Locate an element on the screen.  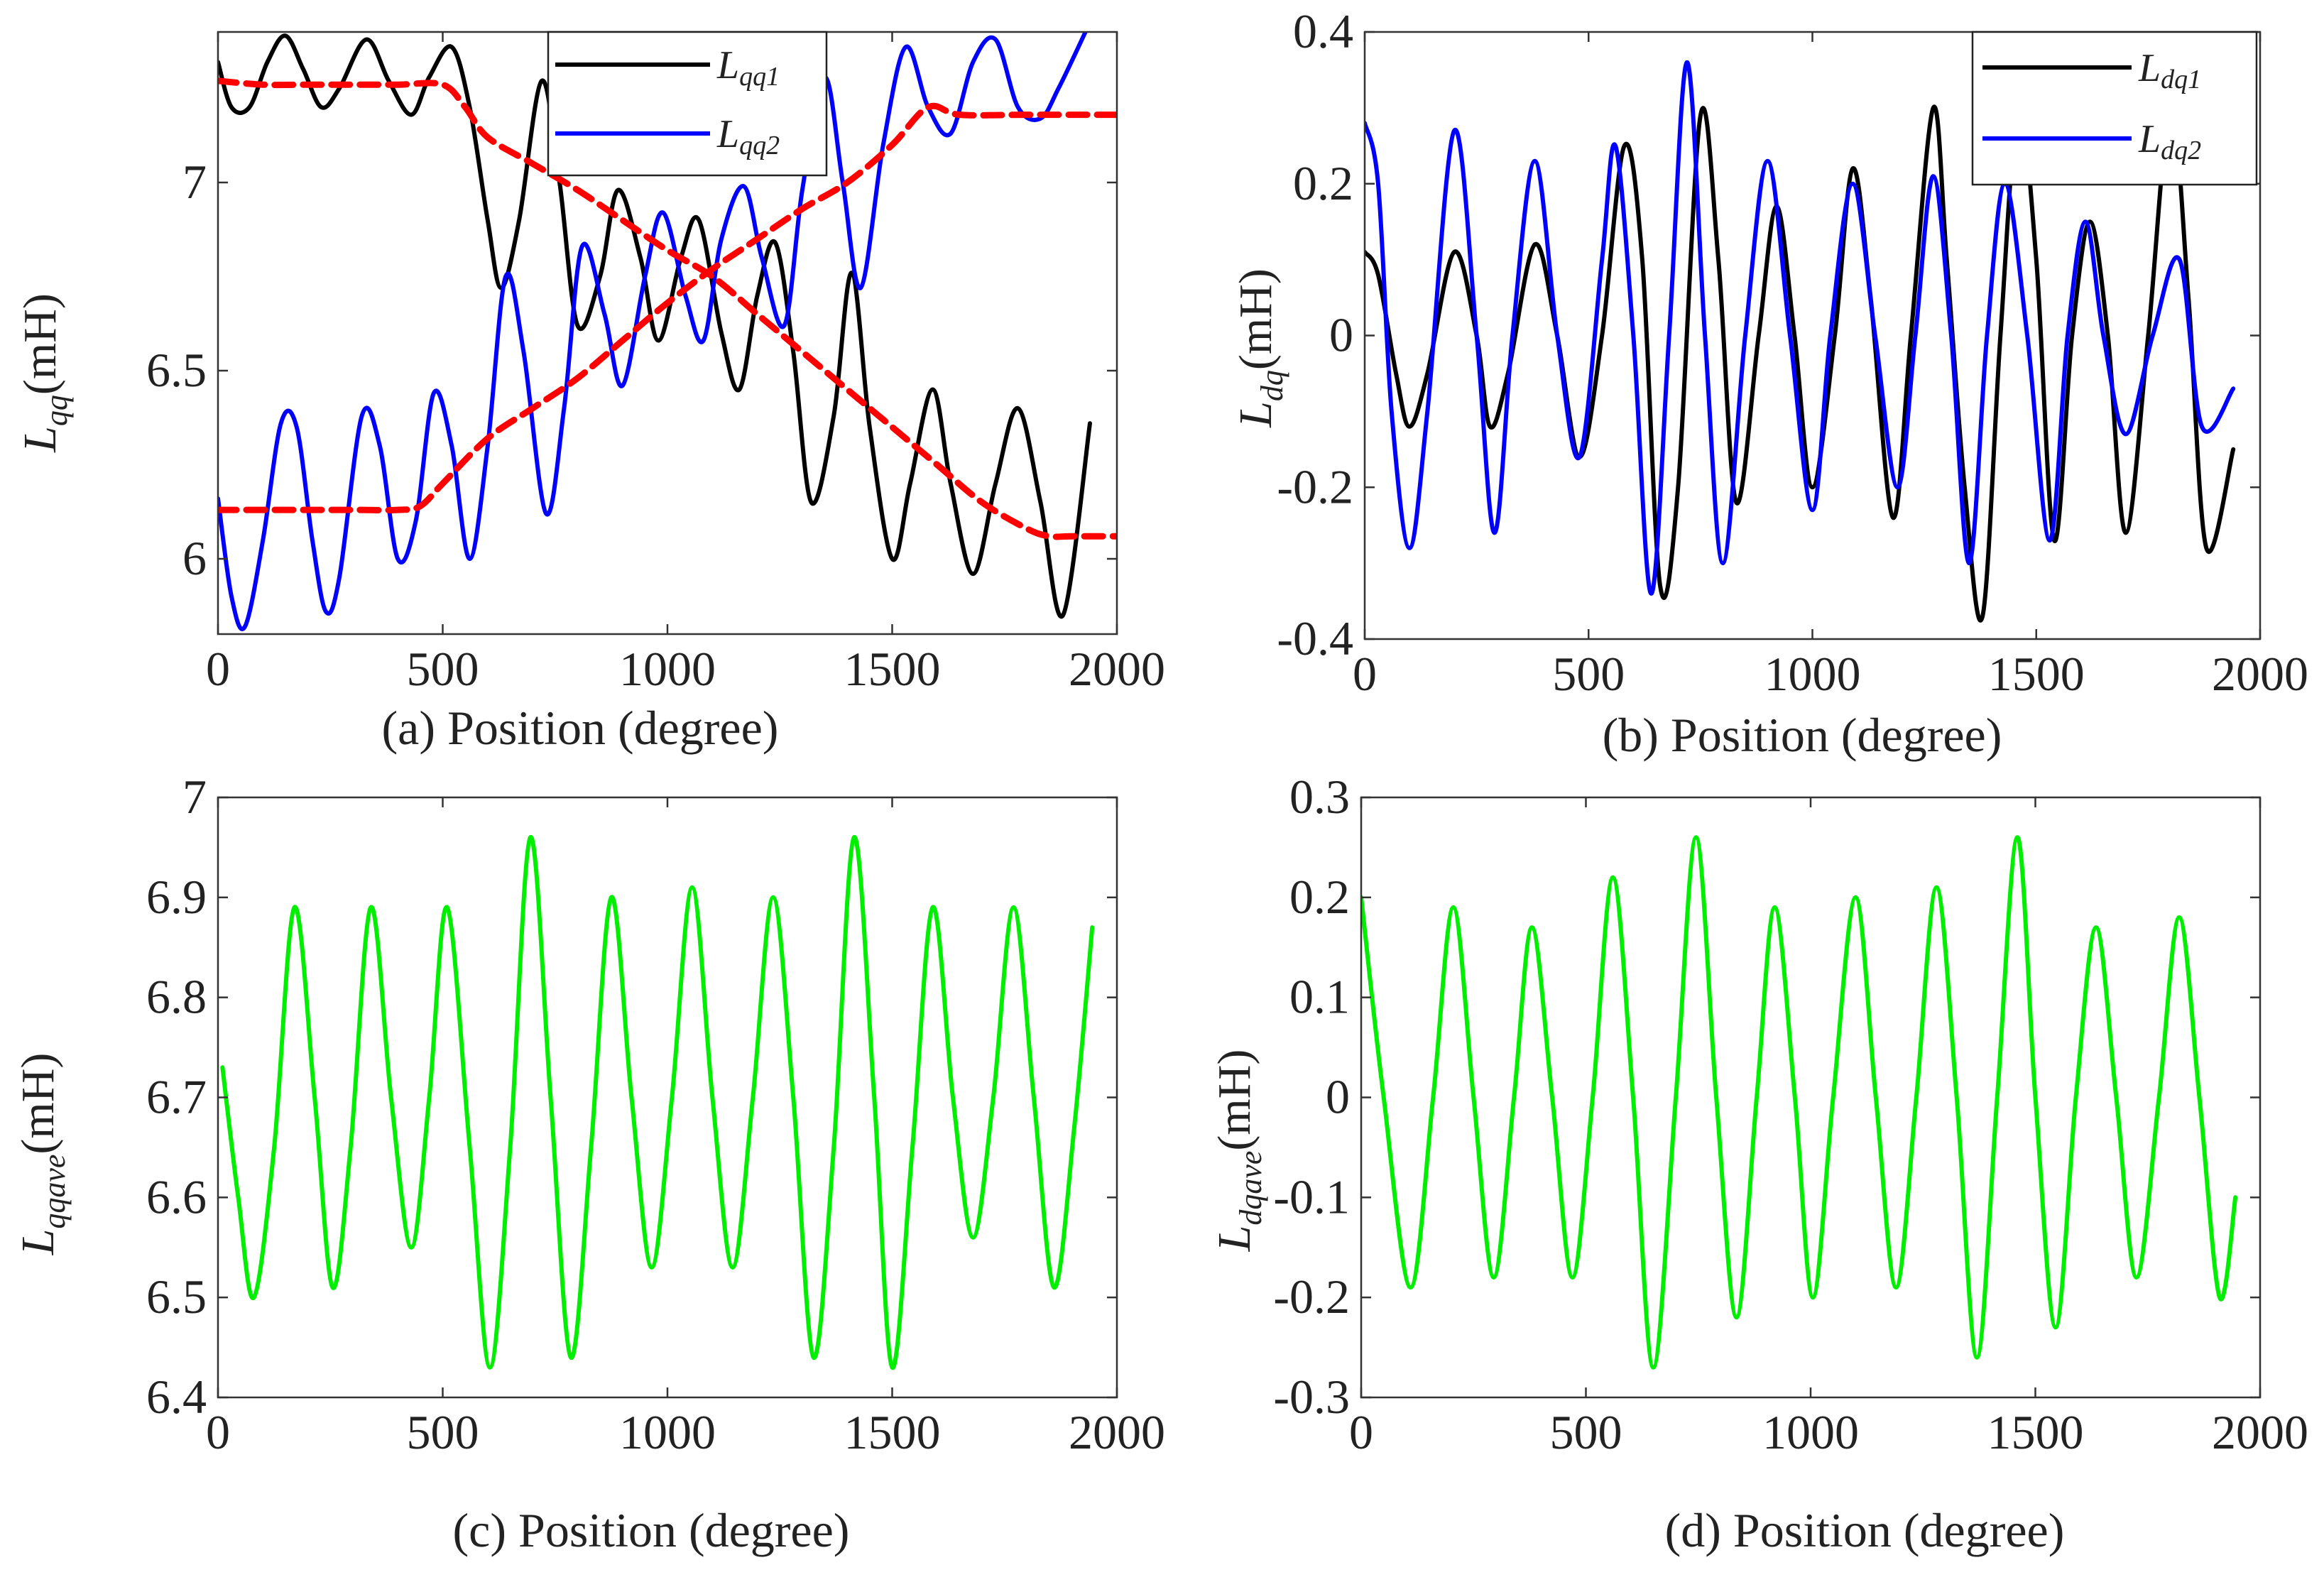
panel-b-ytick-label: 0.2 is located at coordinates (1323, 183).